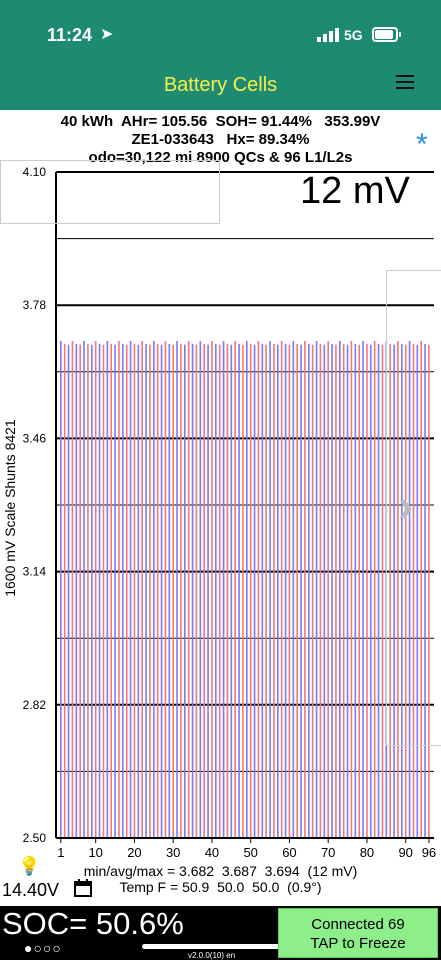 Image resolution: width=441 pixels, height=960 pixels. Describe the element at coordinates (406, 85) in the screenshot. I see `menu-icon` at that location.